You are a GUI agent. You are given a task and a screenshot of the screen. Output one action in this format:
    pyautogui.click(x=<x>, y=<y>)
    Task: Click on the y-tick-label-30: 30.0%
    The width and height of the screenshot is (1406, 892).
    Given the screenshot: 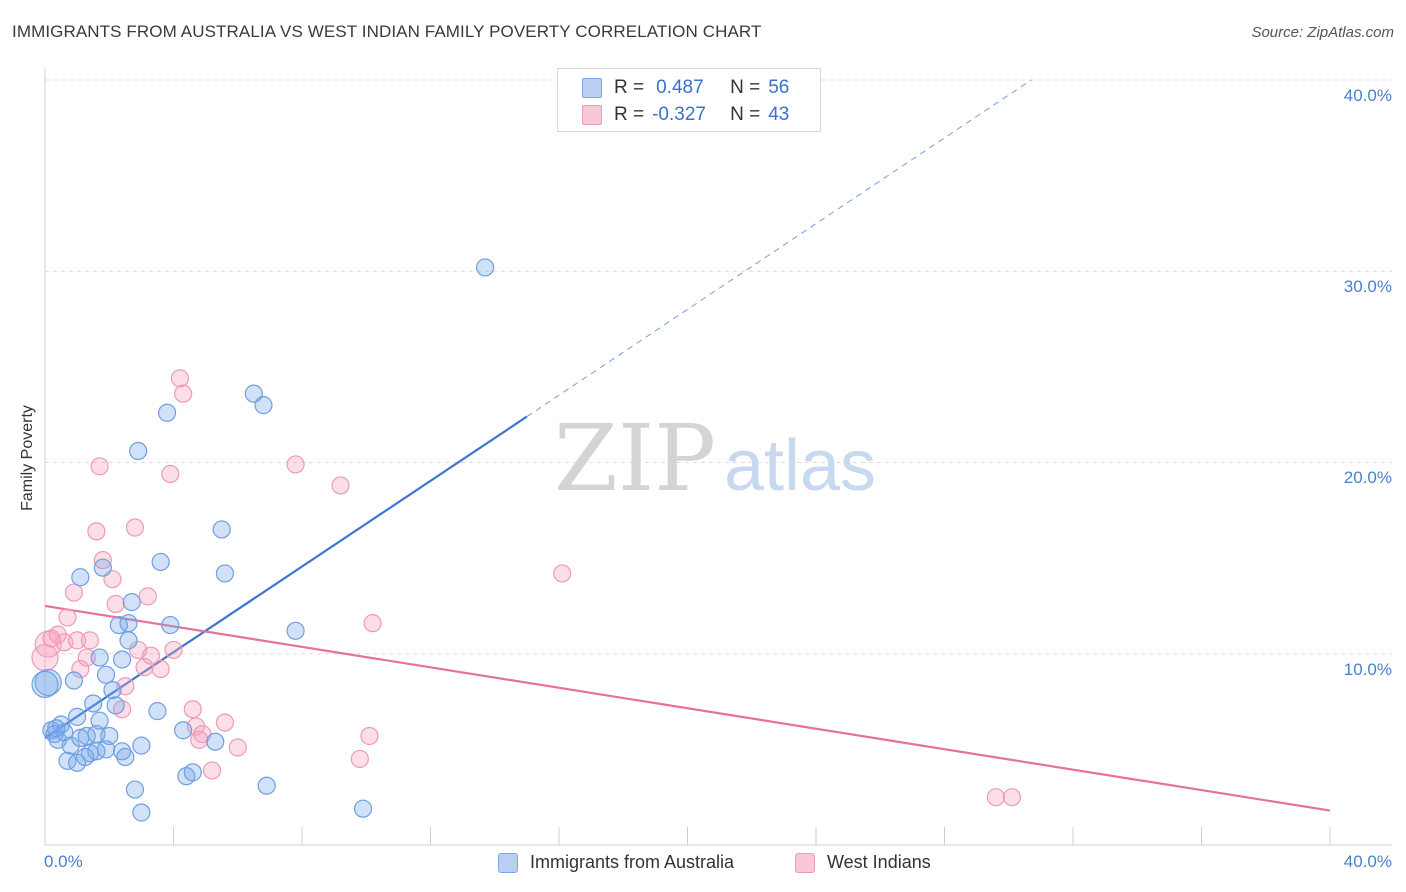 What is the action you would take?
    pyautogui.click(x=1367, y=286)
    